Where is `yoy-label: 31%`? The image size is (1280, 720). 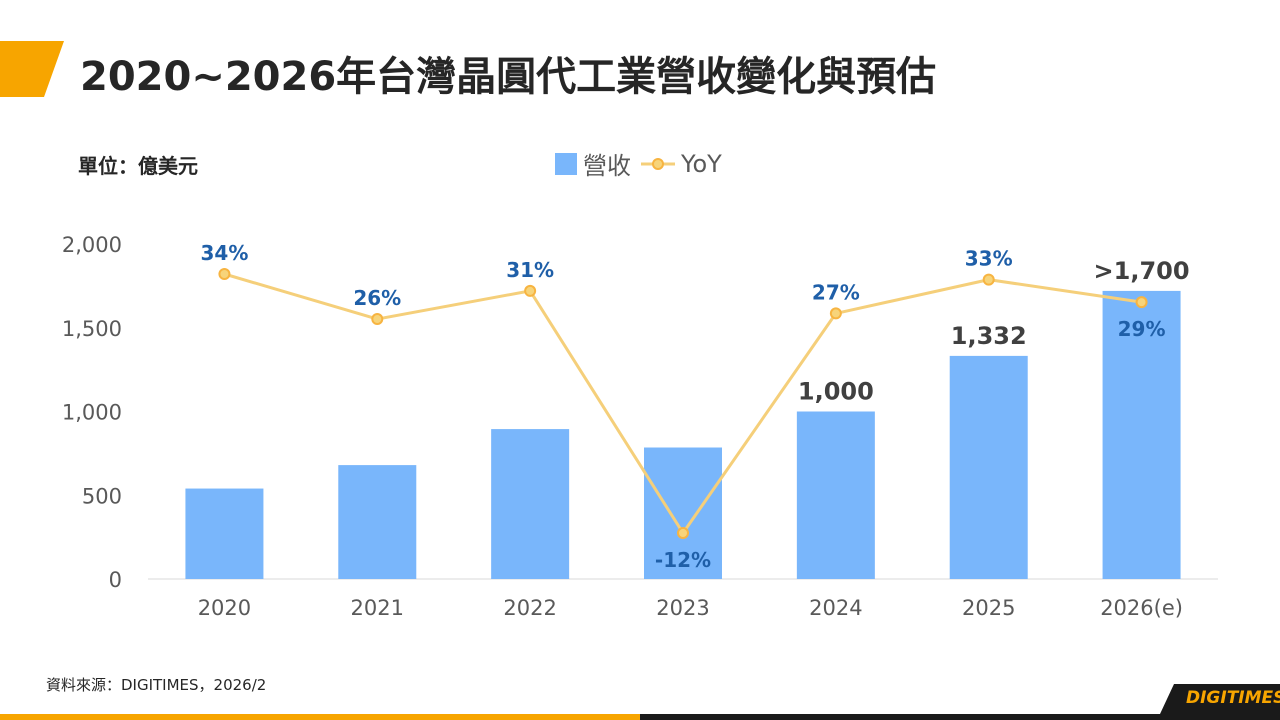 yoy-label: 31% is located at coordinates (530, 270).